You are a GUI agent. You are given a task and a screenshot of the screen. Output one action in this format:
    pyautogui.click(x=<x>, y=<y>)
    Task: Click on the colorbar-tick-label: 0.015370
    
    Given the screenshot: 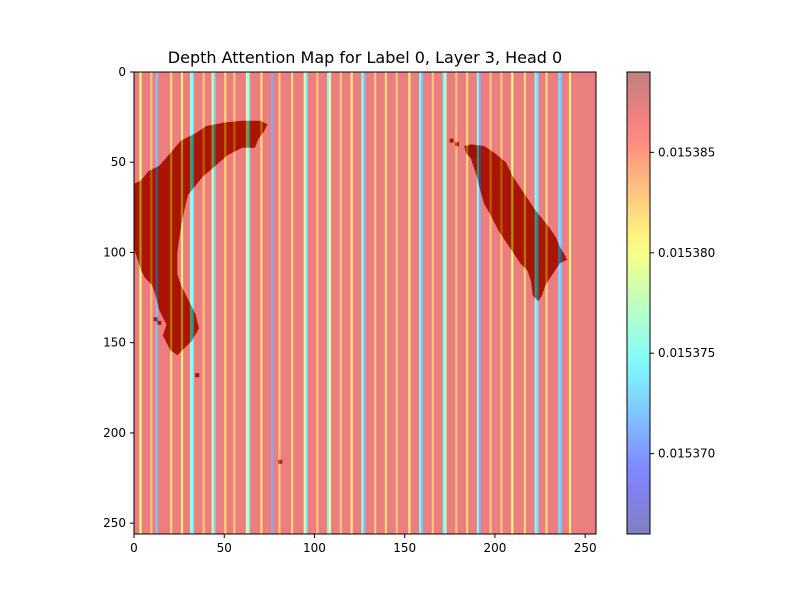 What is the action you would take?
    pyautogui.click(x=686, y=454)
    